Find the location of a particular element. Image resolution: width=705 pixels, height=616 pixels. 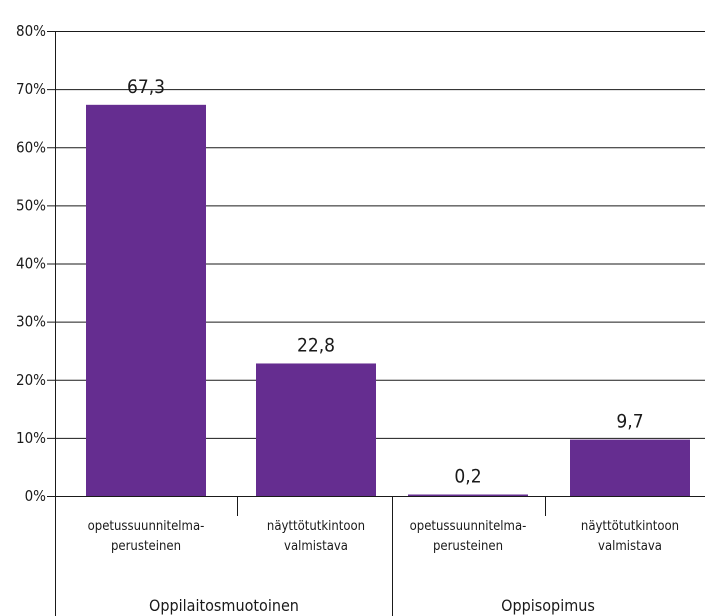

data-label: 9,7 is located at coordinates (629, 422).